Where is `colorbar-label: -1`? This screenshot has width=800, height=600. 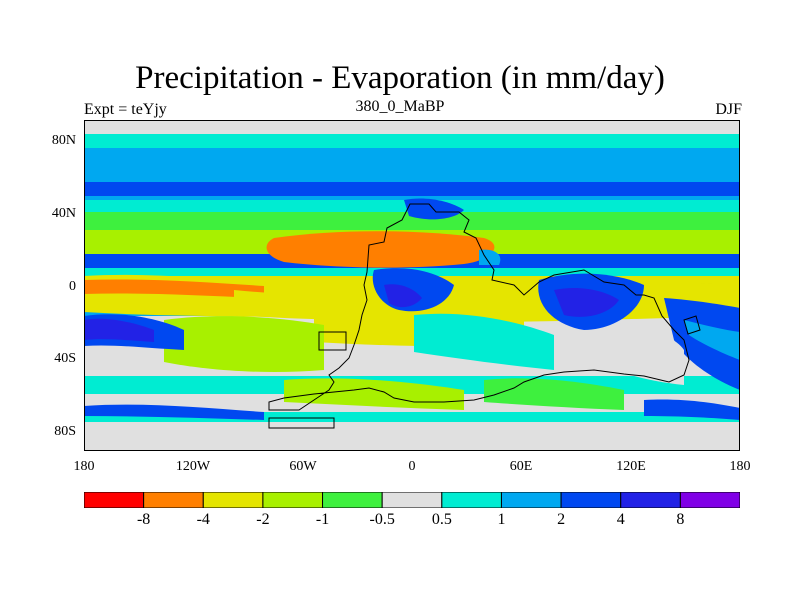 colorbar-label: -1 is located at coordinates (322, 519).